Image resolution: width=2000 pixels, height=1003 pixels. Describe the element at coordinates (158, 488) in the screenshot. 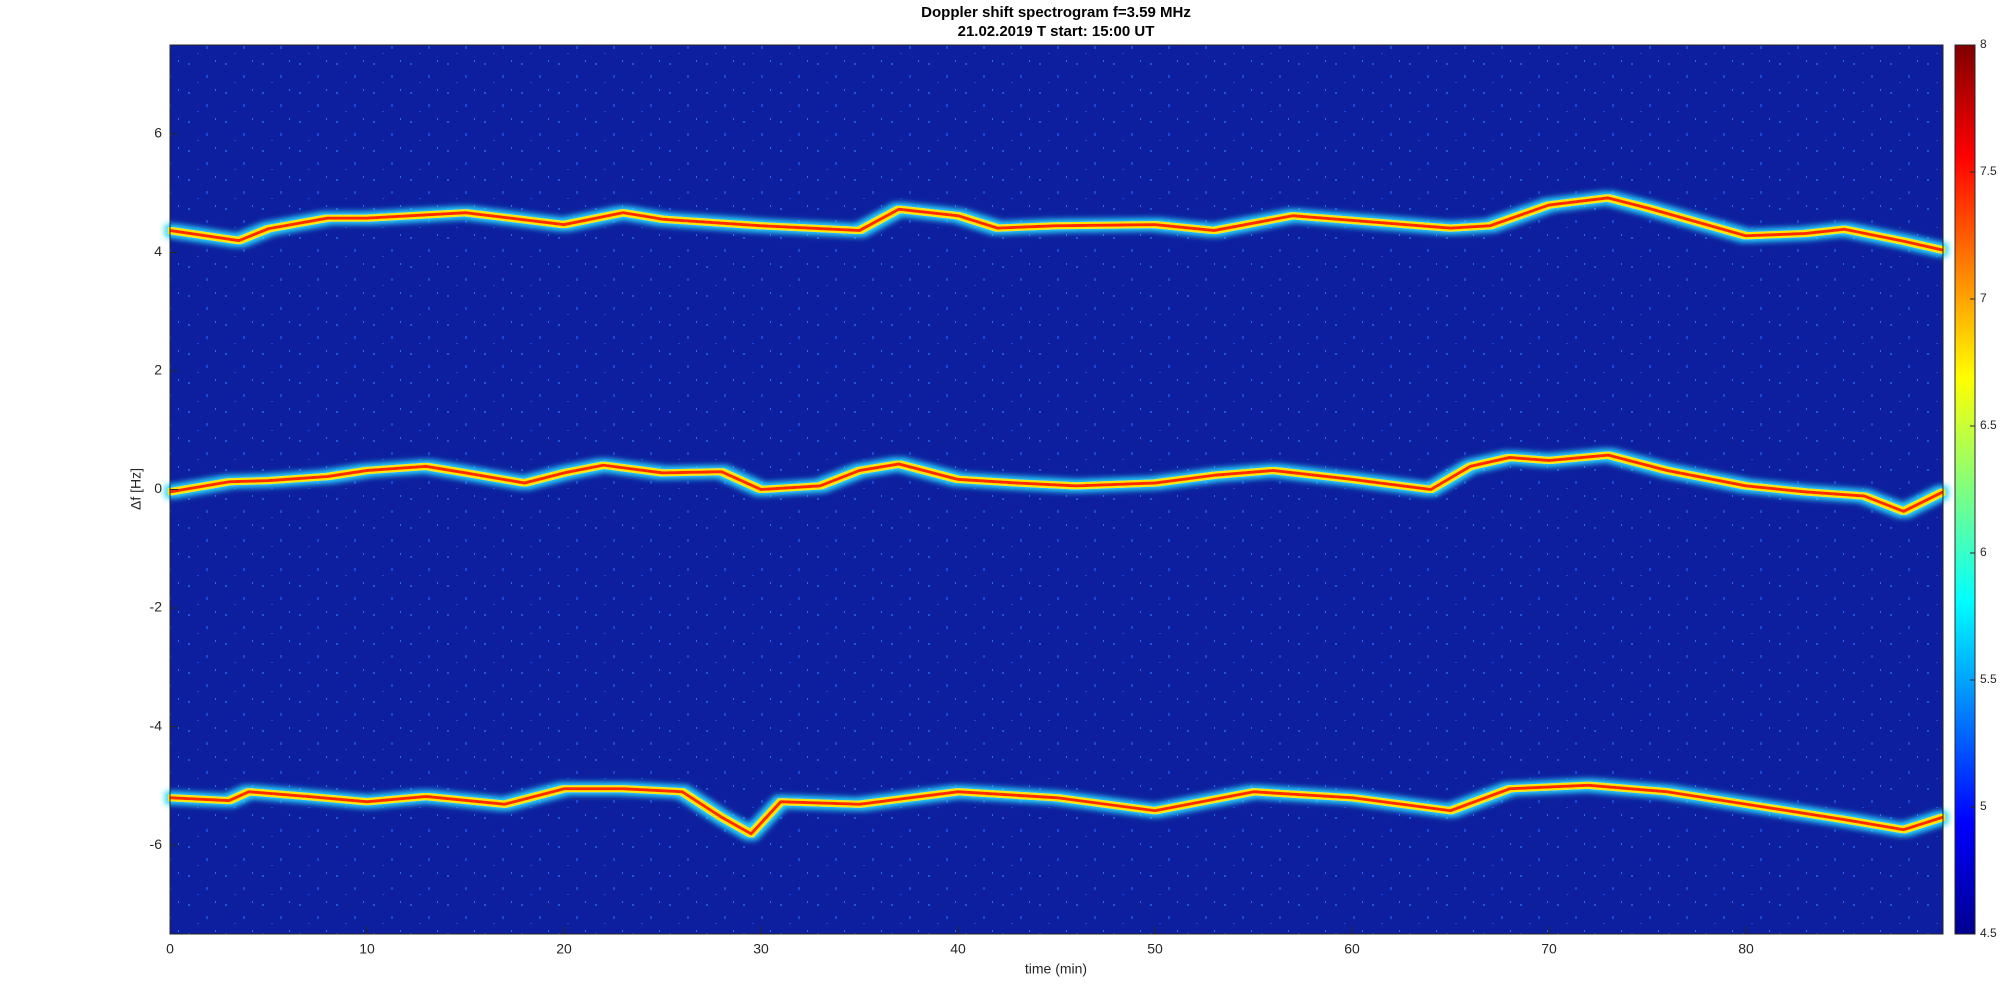

I see `y-tick-label: 0` at that location.